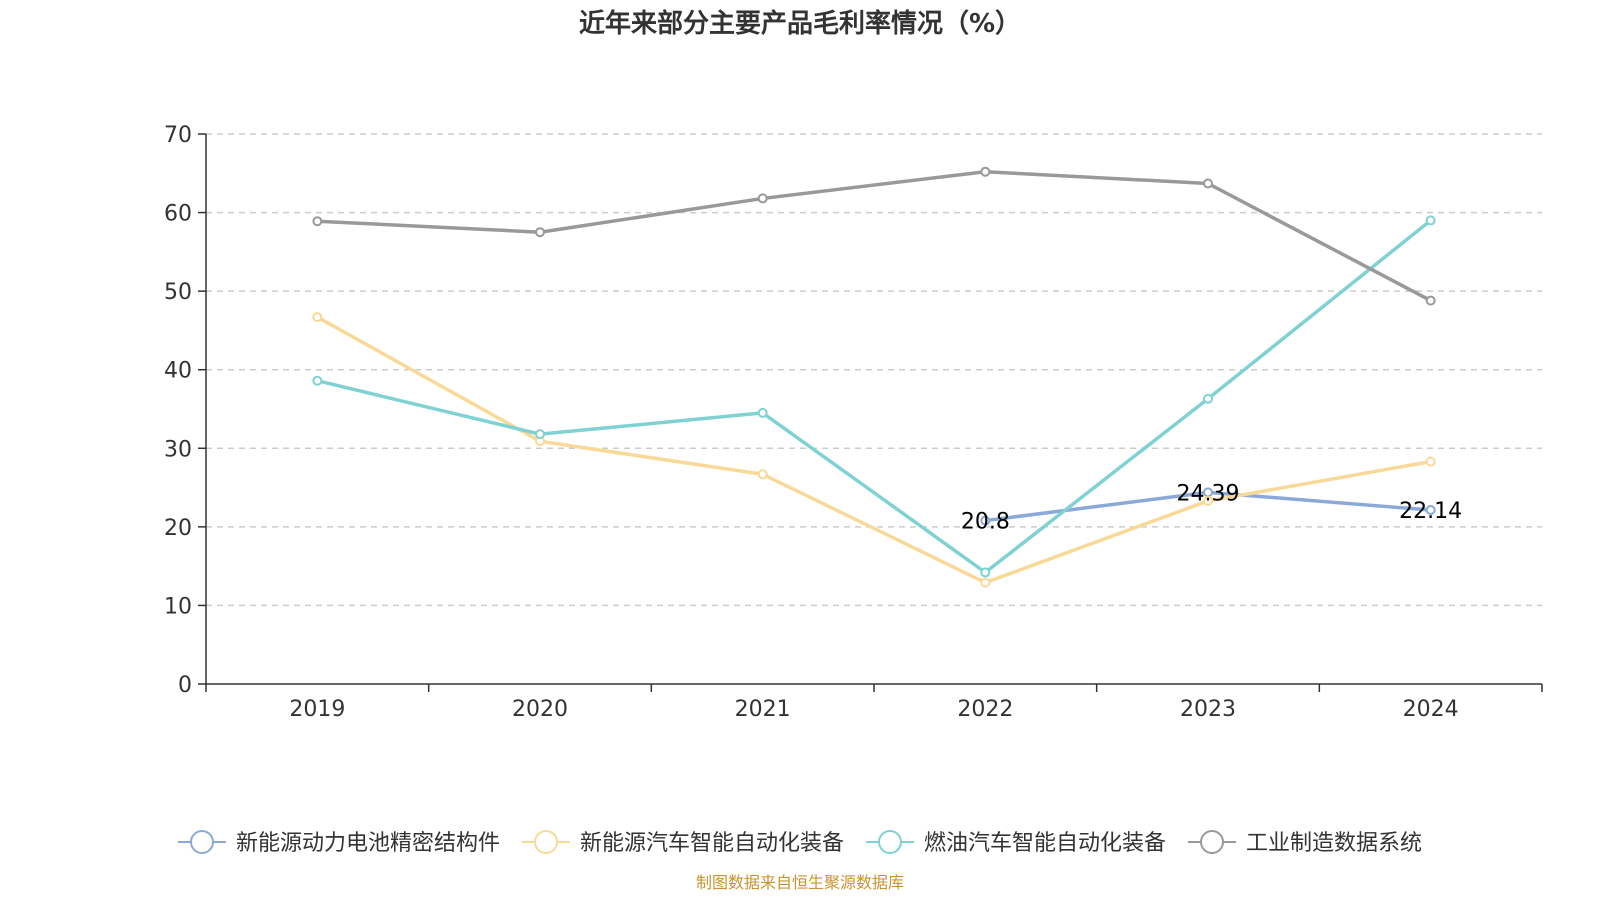  Describe the element at coordinates (178, 449) in the screenshot. I see `y-tick-label: 30` at that location.